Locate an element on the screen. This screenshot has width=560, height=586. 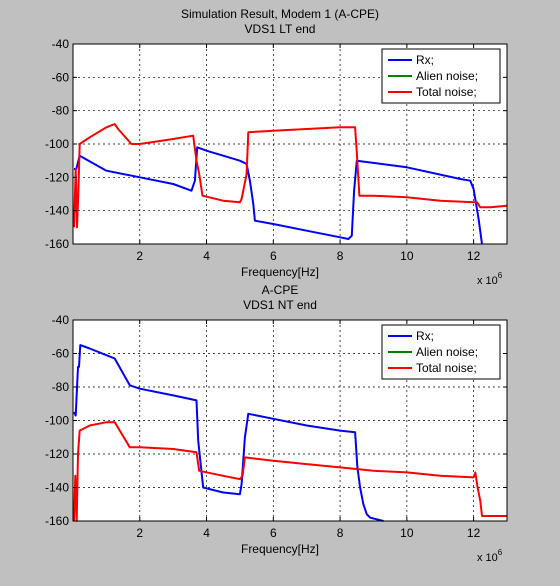
series-line-rx is located at coordinates (278, 195).